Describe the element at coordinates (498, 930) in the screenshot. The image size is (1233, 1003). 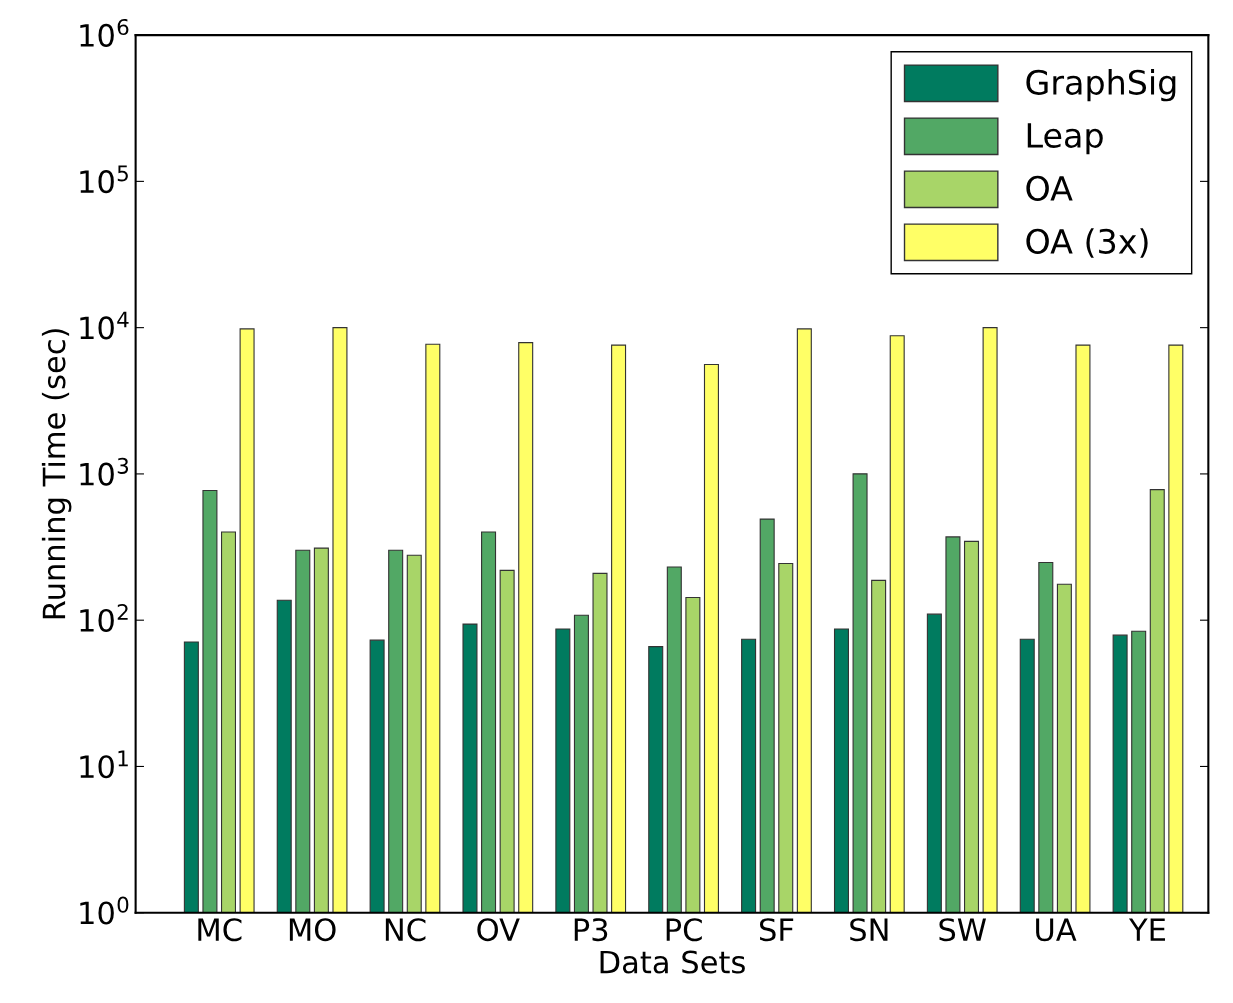
I see `x-tick-label: OV` at that location.